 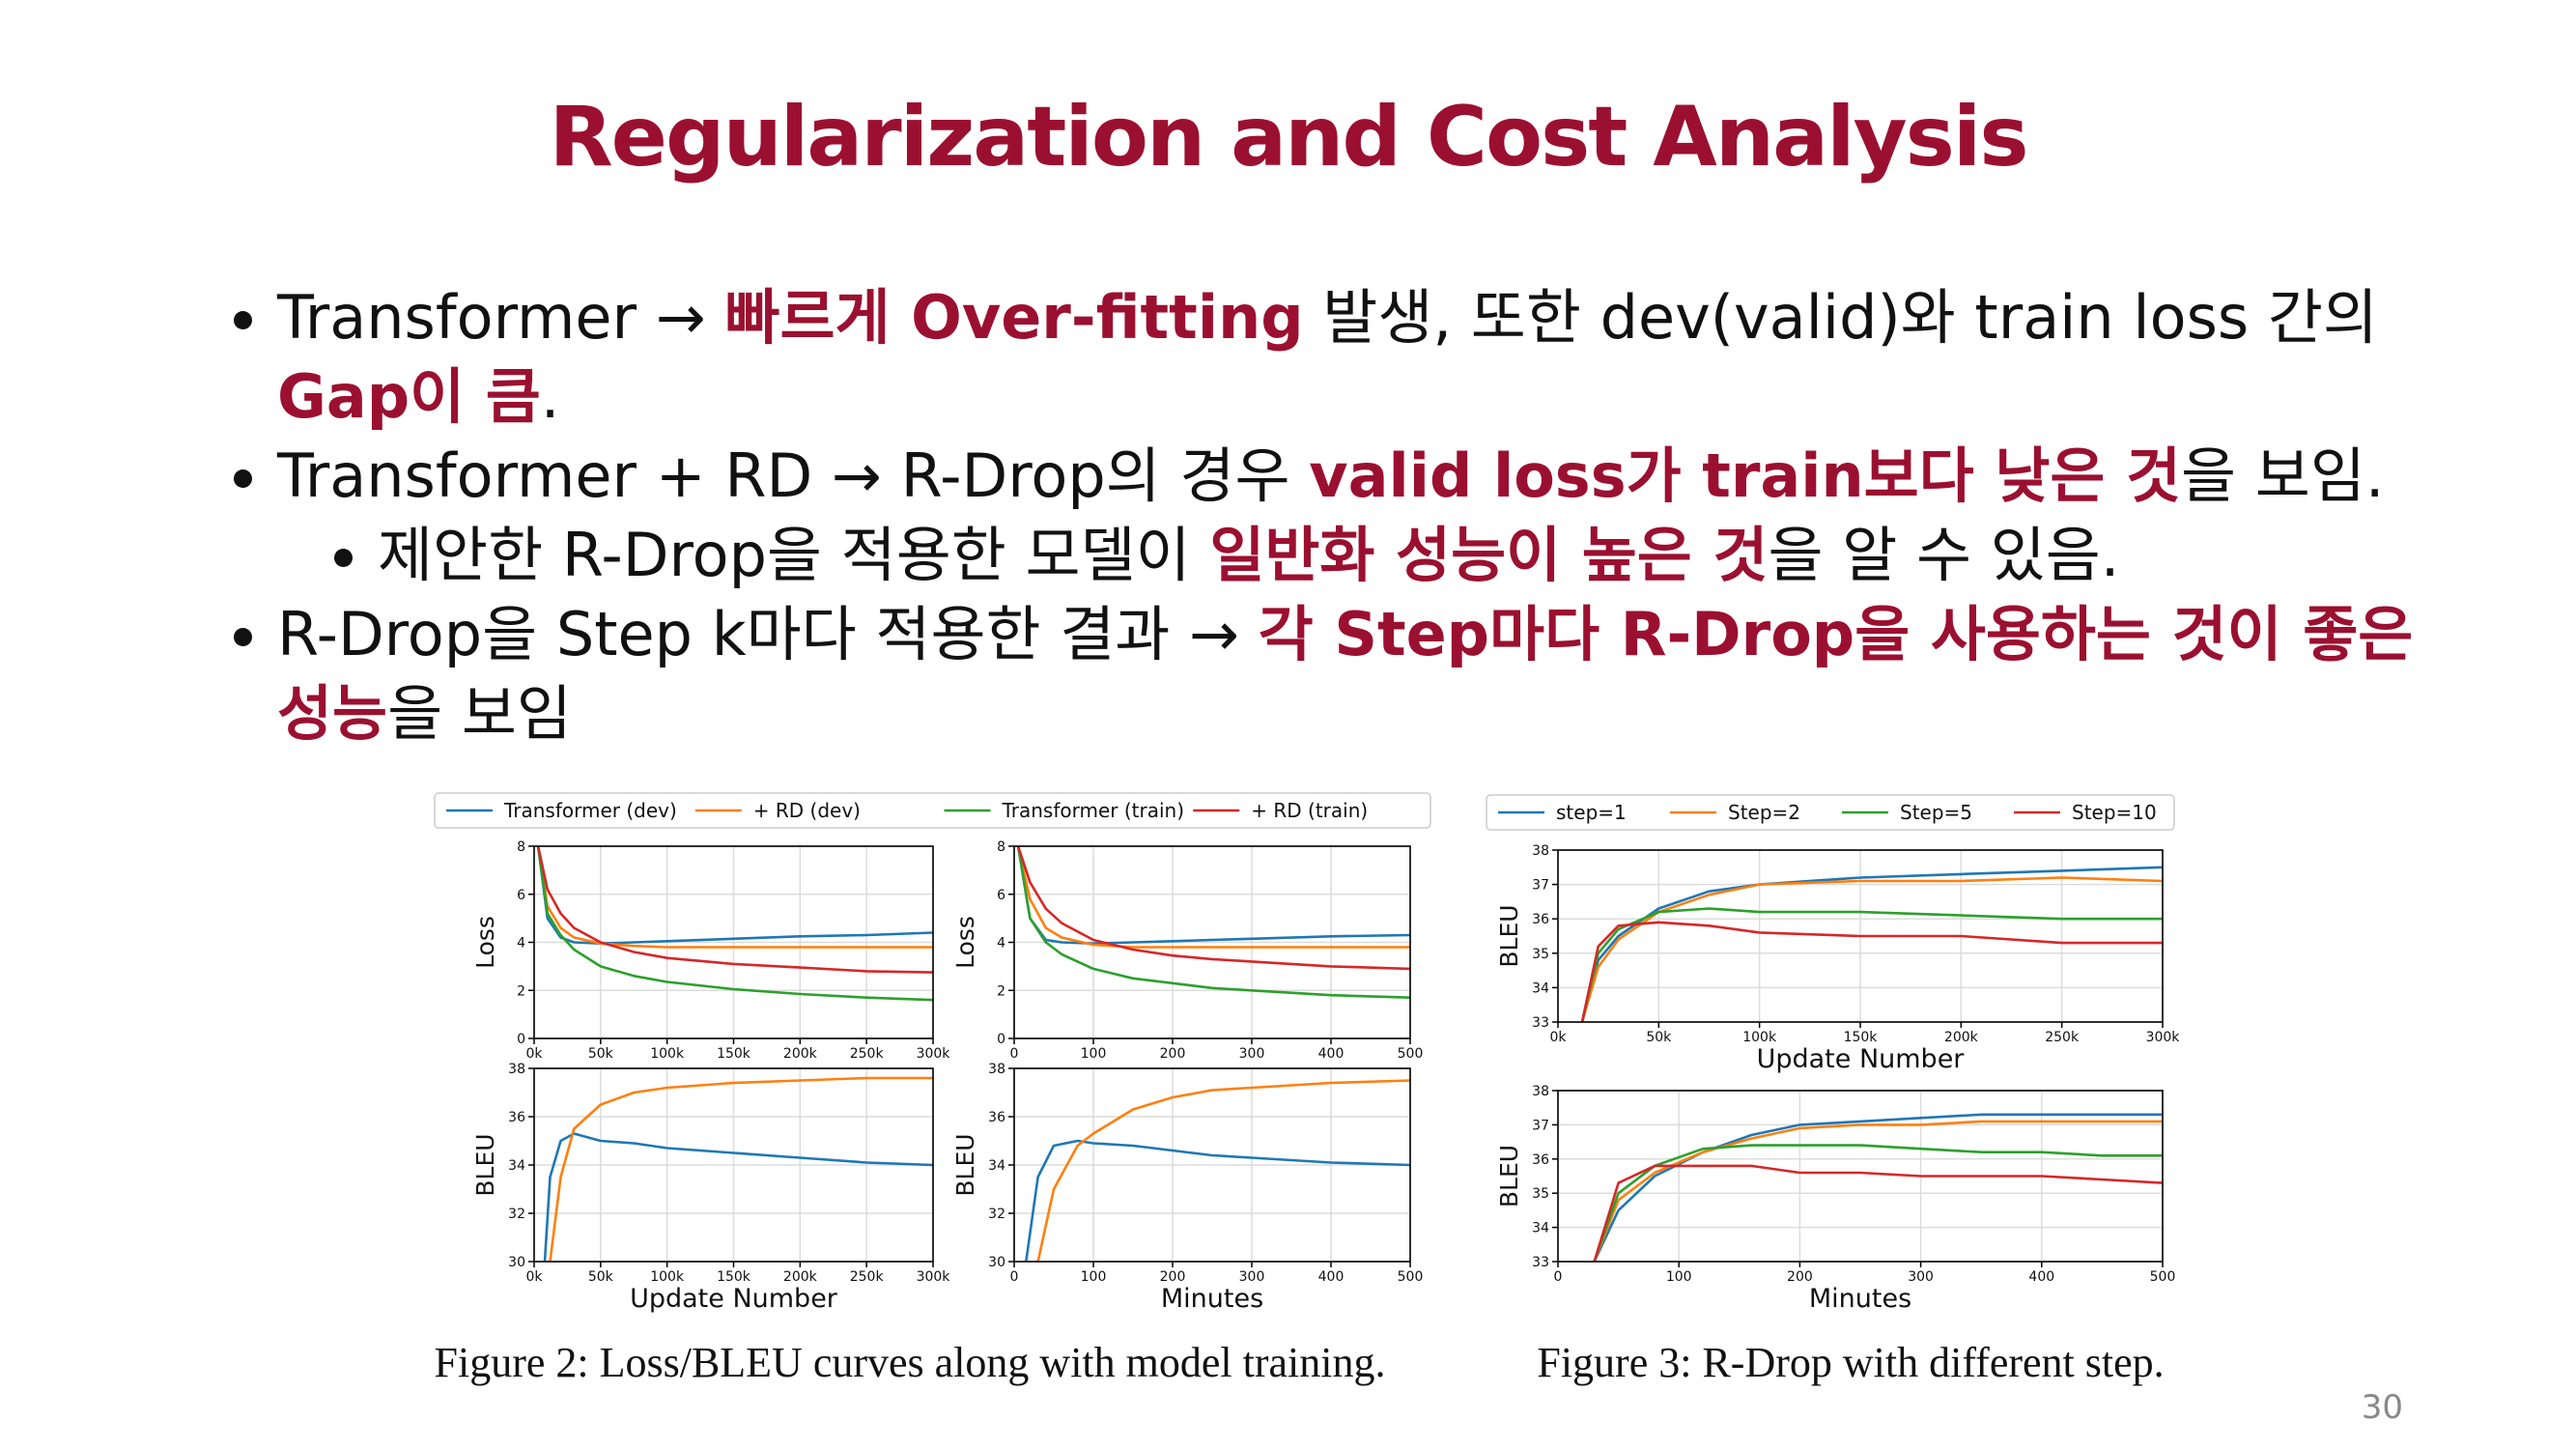 I want to click on panel: 30 32 34 36 38 0 100 200 300 400 500 BLEU Minutes, so click(x=1187, y=1188).